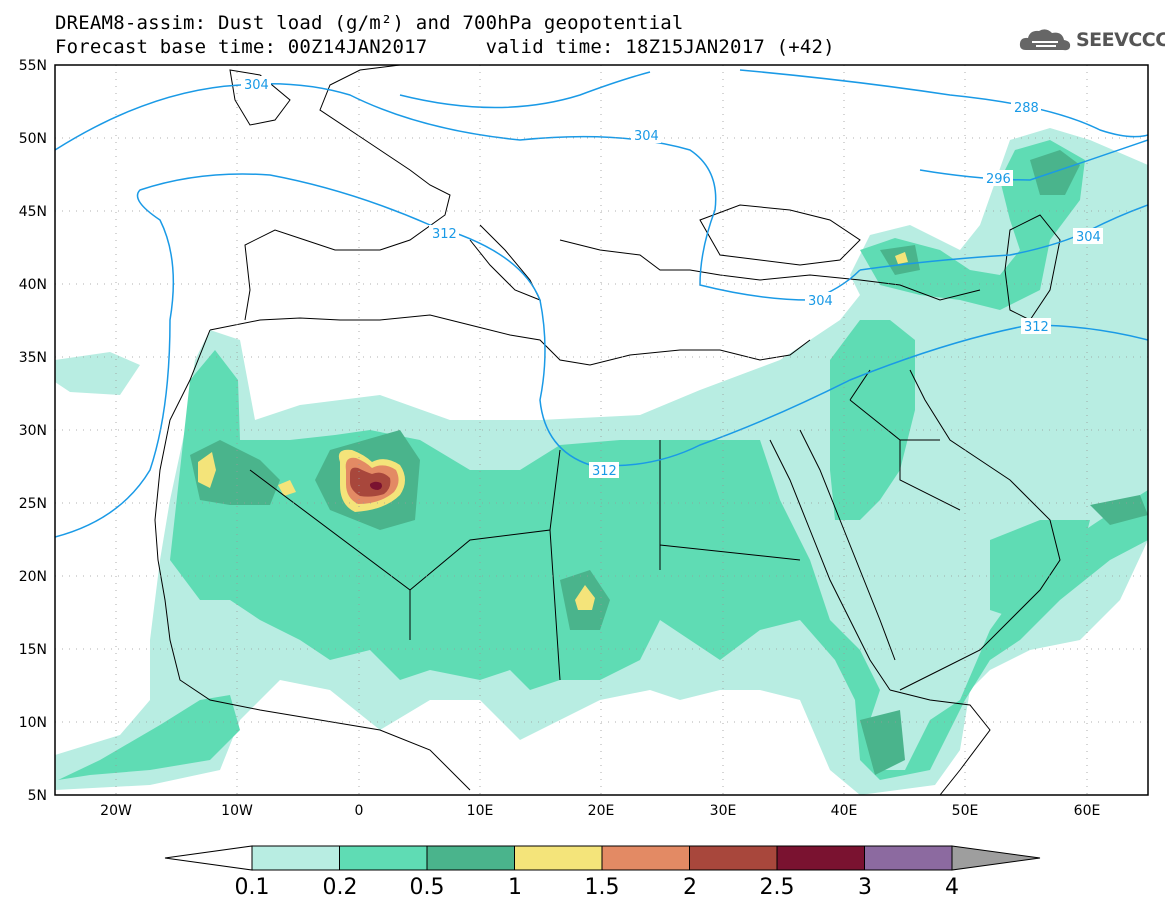  Describe the element at coordinates (116, 811) in the screenshot. I see `lon-label: 20W` at that location.